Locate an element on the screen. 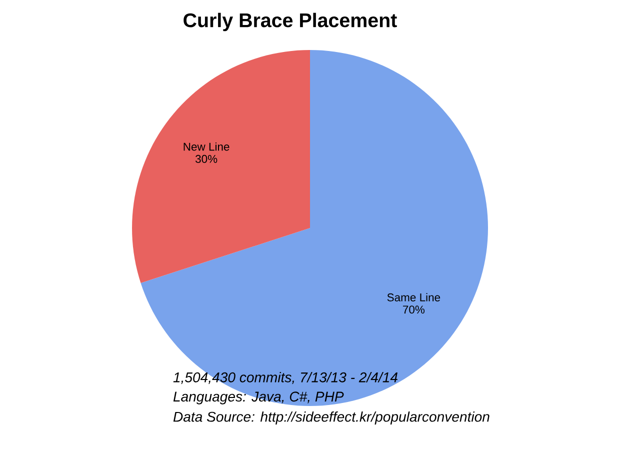 This screenshot has height=465, width=620. data-label: 30% is located at coordinates (206, 158).